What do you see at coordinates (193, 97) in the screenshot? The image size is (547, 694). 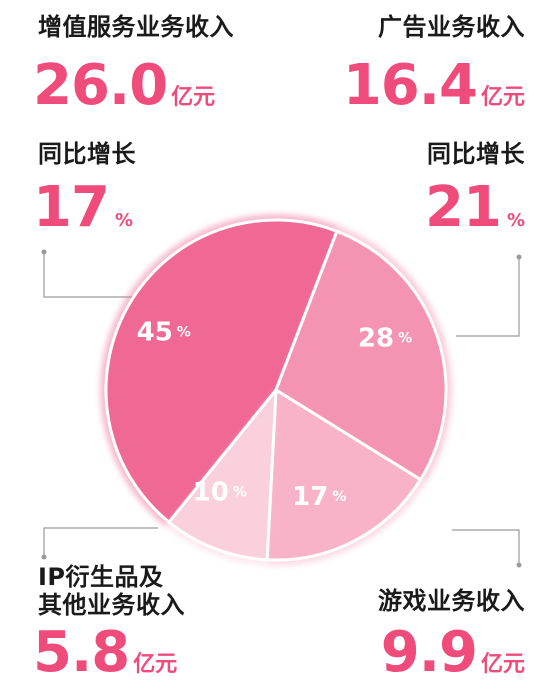 I see `vas-revenue-unit: 亿元` at bounding box center [193, 97].